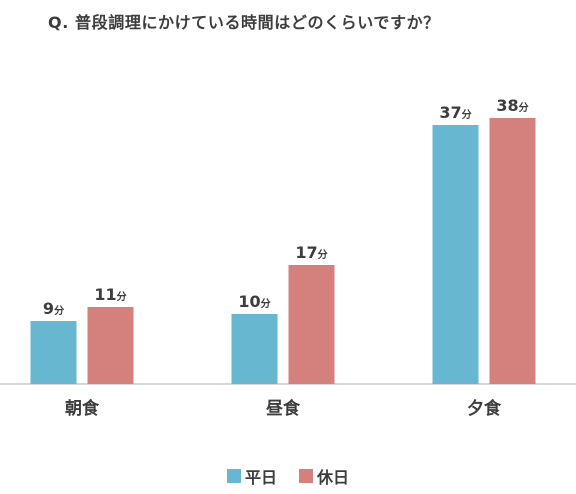  Describe the element at coordinates (82, 408) in the screenshot. I see `x-tick-label-breakfast: 朝食` at that location.